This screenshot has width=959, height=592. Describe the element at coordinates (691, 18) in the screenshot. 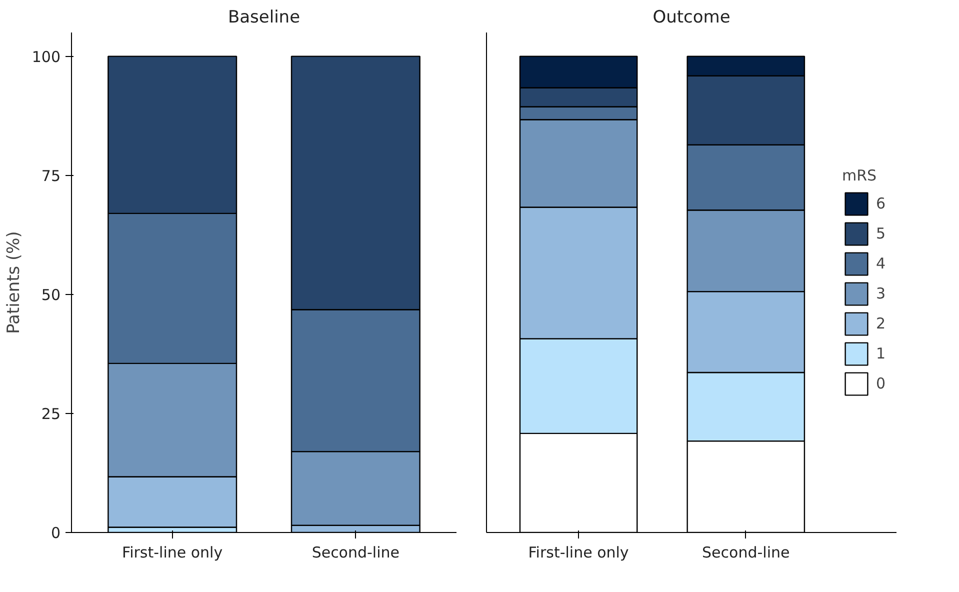

I see `chart-title: Outcome` at that location.